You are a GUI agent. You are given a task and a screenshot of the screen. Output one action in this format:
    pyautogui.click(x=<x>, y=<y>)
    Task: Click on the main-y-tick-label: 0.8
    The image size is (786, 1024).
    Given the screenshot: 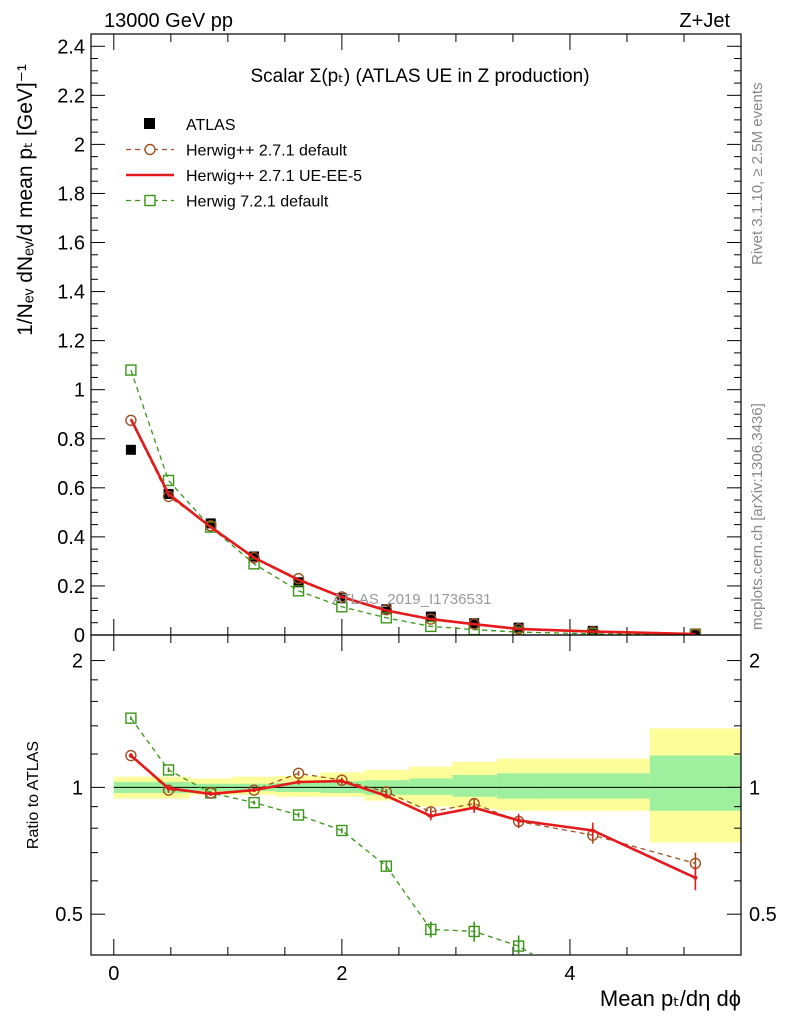 What is the action you would take?
    pyautogui.click(x=71, y=440)
    